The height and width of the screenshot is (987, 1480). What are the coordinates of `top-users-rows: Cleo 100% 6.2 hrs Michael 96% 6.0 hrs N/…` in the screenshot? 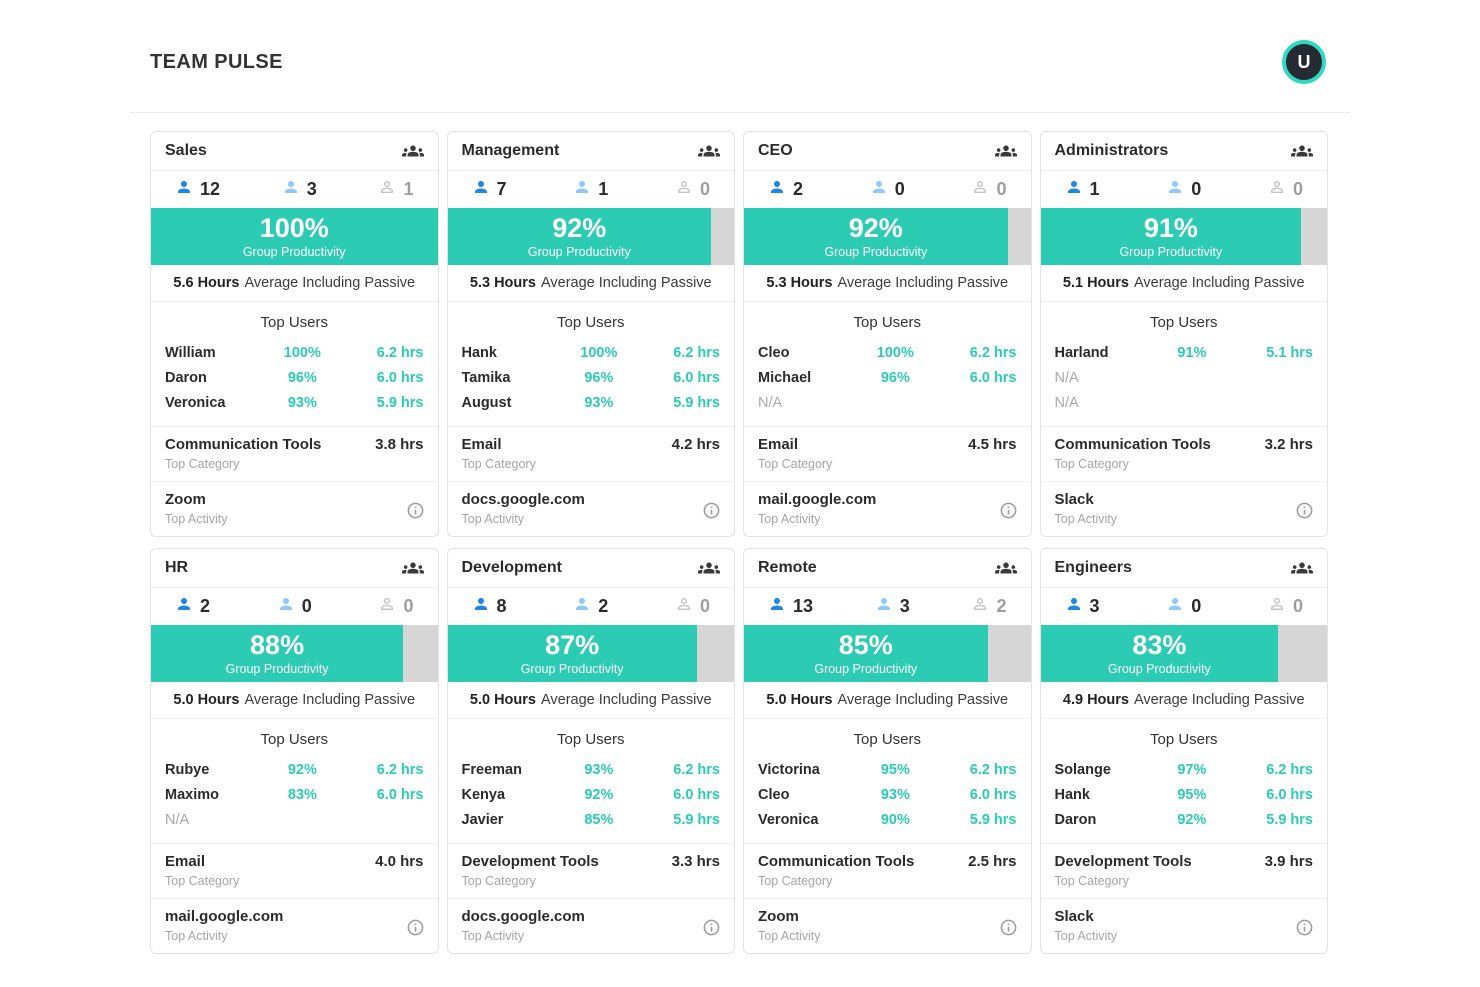 It's located at (887, 377).